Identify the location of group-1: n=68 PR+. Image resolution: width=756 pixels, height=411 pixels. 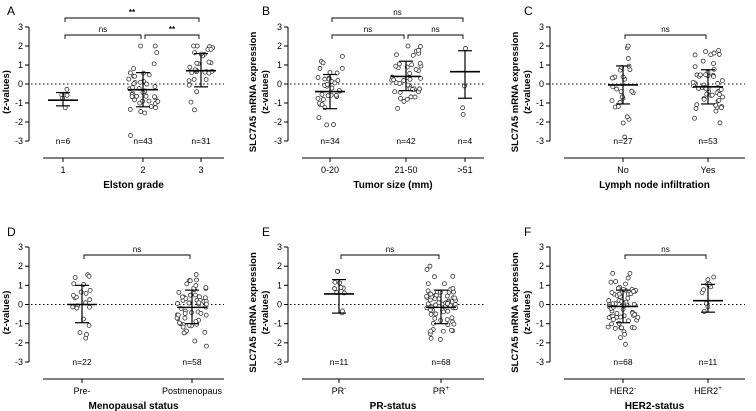
(441, 329).